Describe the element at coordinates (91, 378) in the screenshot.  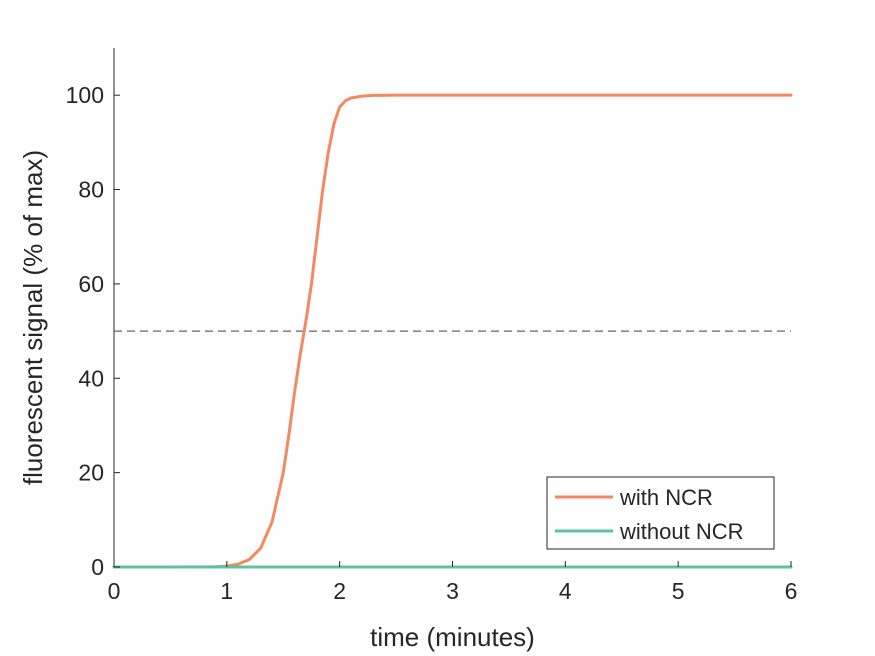
I see `y-tick-label: 40` at that location.